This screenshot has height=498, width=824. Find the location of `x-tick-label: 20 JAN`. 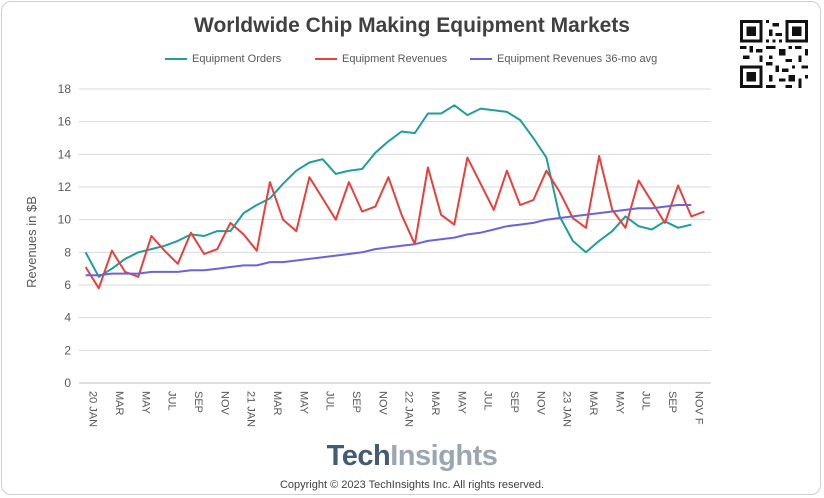

x-tick-label: 20 JAN is located at coordinates (93, 409).